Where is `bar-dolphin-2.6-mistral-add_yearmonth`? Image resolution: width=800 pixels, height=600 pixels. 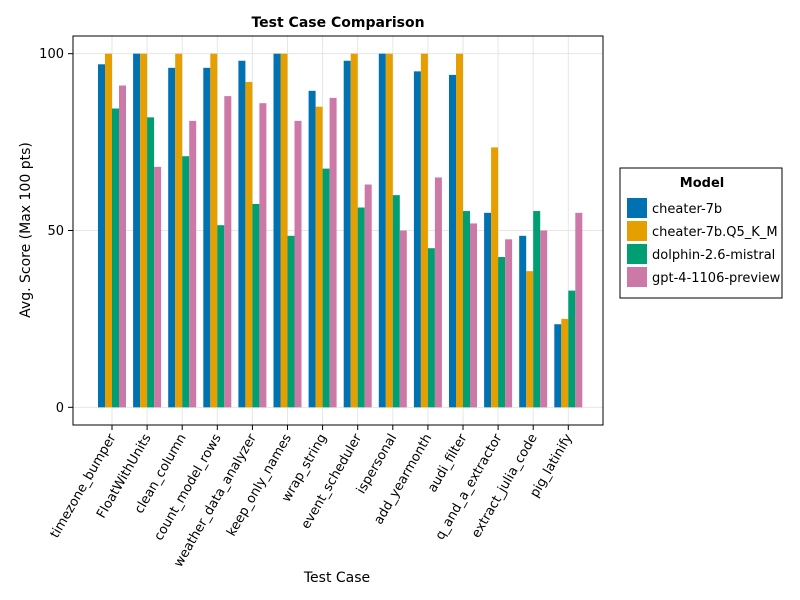 bar-dolphin-2.6-mistral-add_yearmonth is located at coordinates (431, 328).